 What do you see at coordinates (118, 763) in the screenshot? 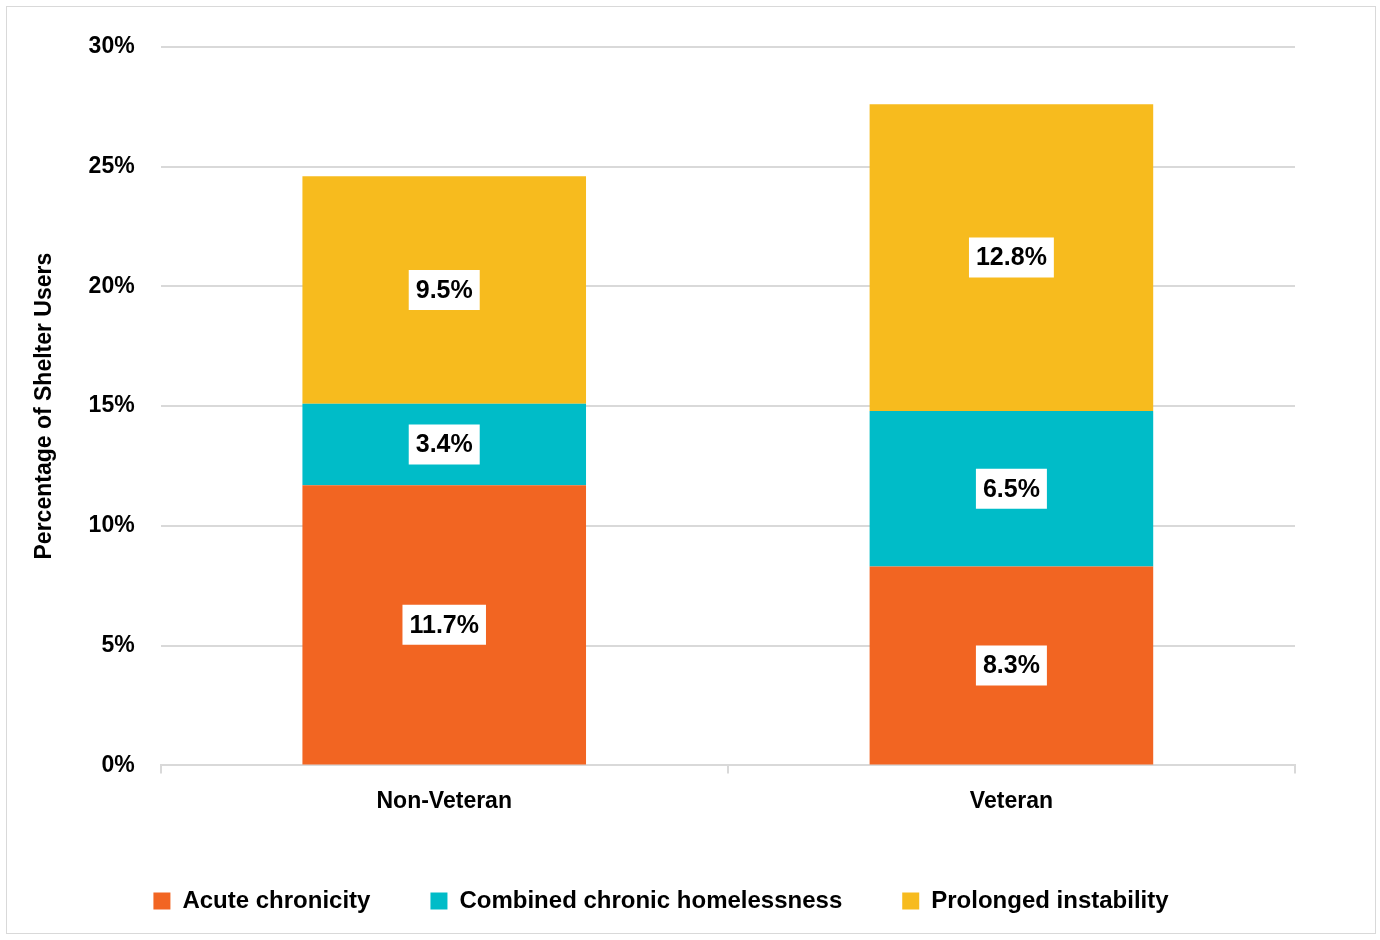
I see `y-tick-label: 0%` at bounding box center [118, 763].